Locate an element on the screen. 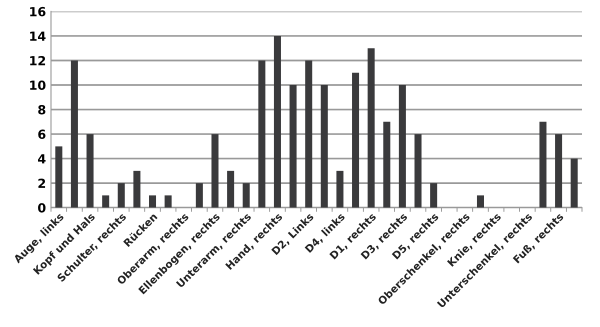 The height and width of the screenshot is (327, 600). y-tick-label: 0 is located at coordinates (42, 208).